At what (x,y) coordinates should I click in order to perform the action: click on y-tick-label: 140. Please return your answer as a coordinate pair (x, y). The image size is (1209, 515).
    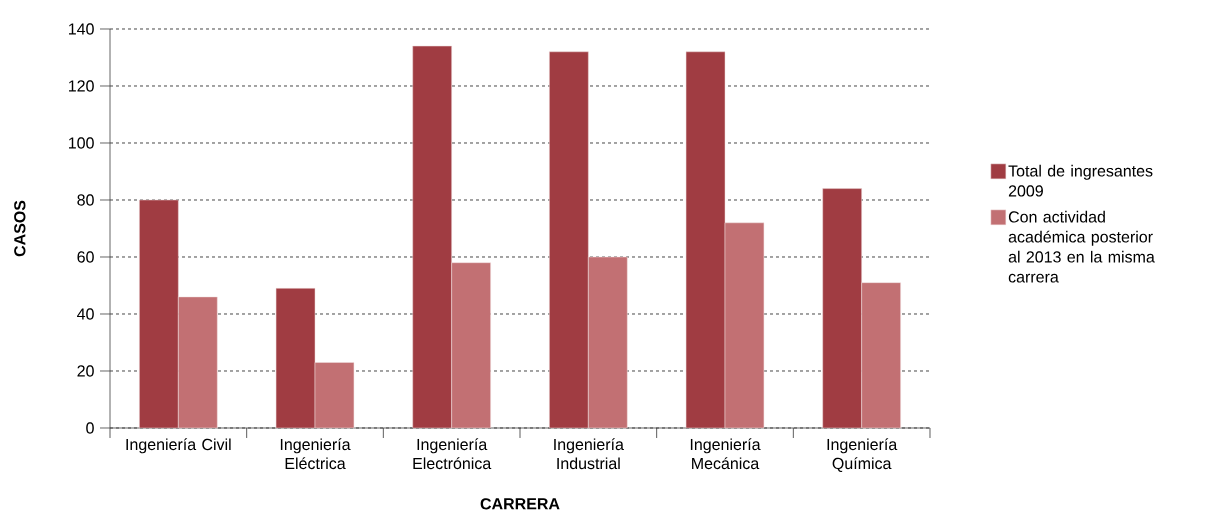
    Looking at the image, I should click on (81, 29).